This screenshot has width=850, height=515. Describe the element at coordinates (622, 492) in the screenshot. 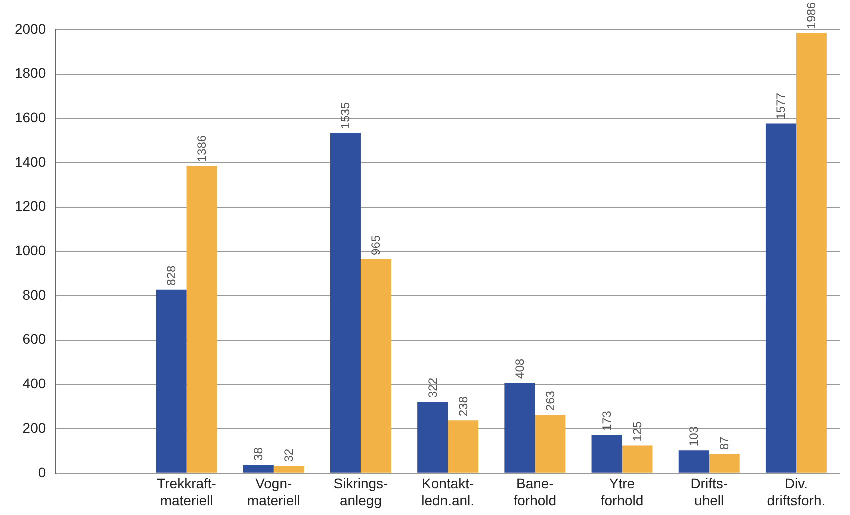

I see `x-tick-label: Ytre forhold` at that location.